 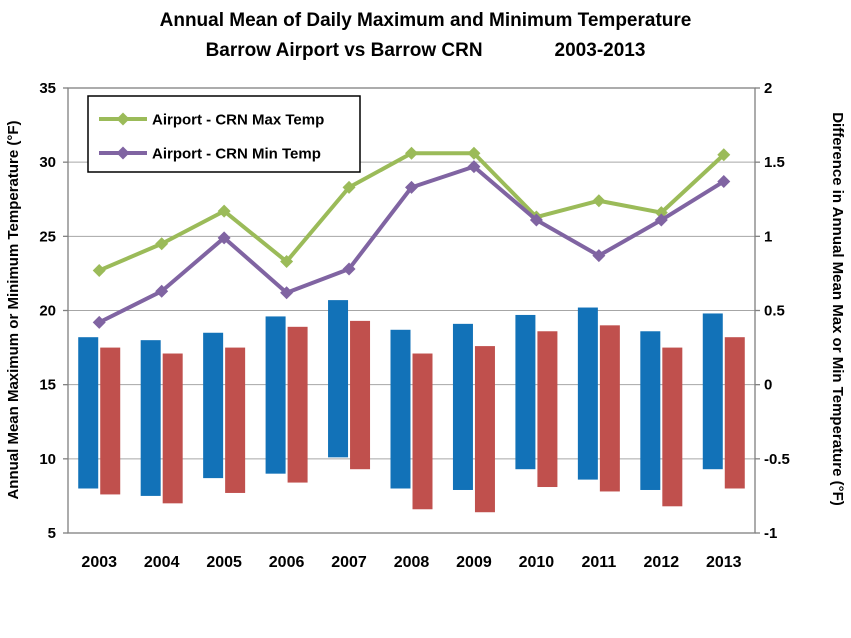 What do you see at coordinates (662, 562) in the screenshot?
I see `x-axis-year-label: 2012` at bounding box center [662, 562].